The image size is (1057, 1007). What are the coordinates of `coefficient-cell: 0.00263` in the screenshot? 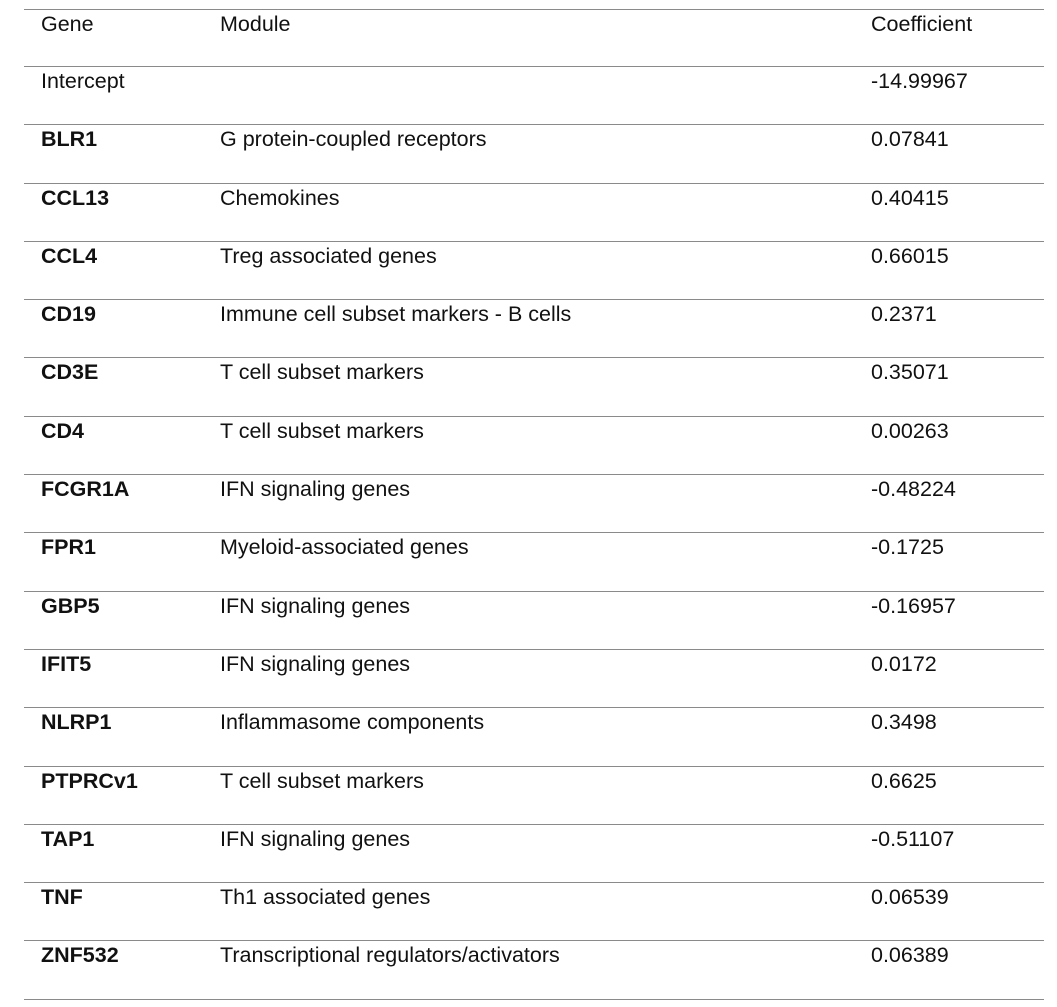 It's located at (949, 445).